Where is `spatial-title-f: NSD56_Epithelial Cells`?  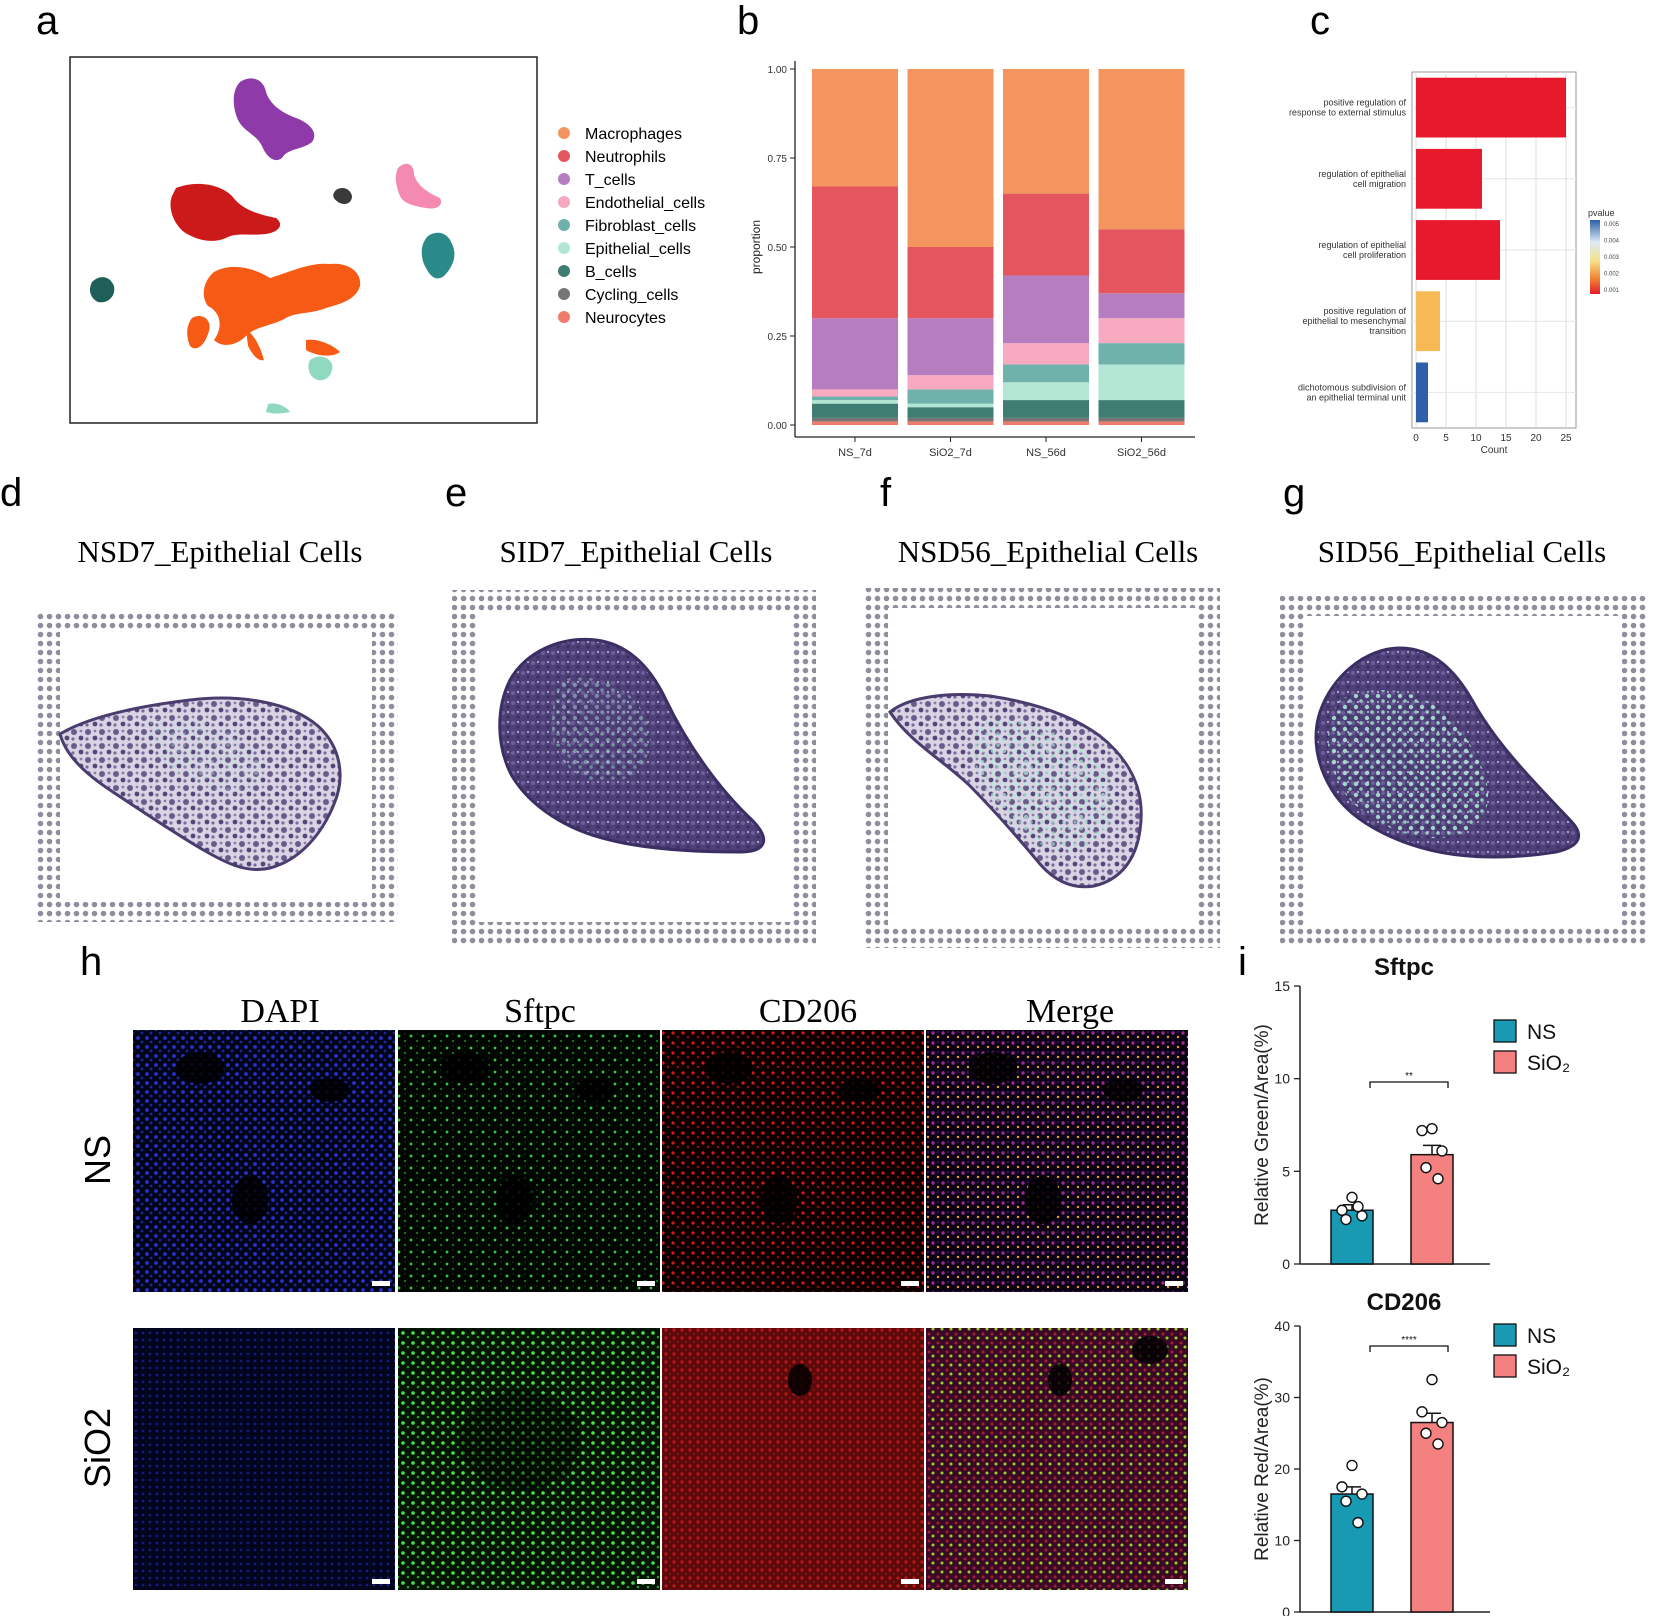 spatial-title-f: NSD56_Epithelial Cells is located at coordinates (1048, 551).